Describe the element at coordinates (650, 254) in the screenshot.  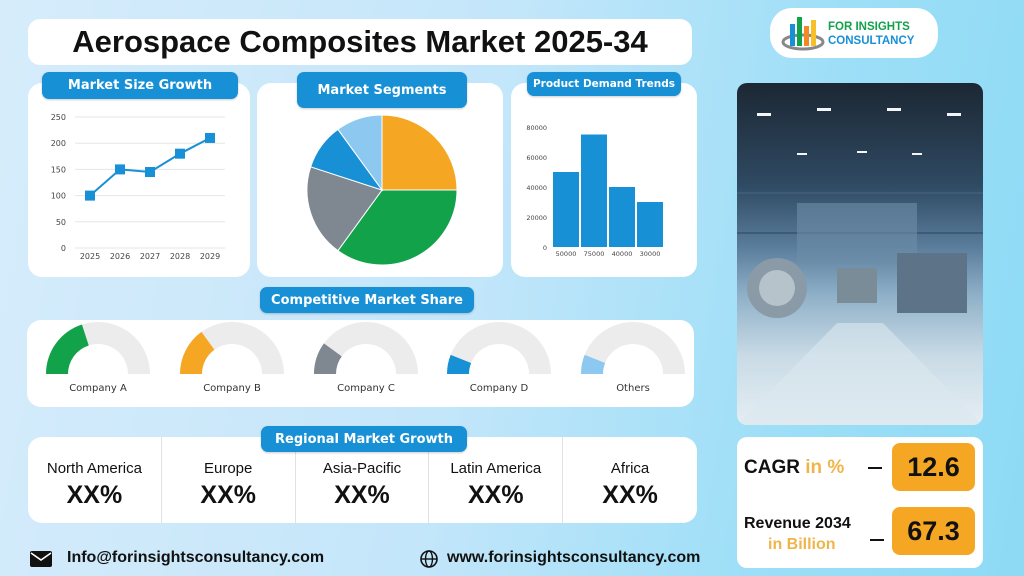
I see `x-tick-label: 30000` at that location.